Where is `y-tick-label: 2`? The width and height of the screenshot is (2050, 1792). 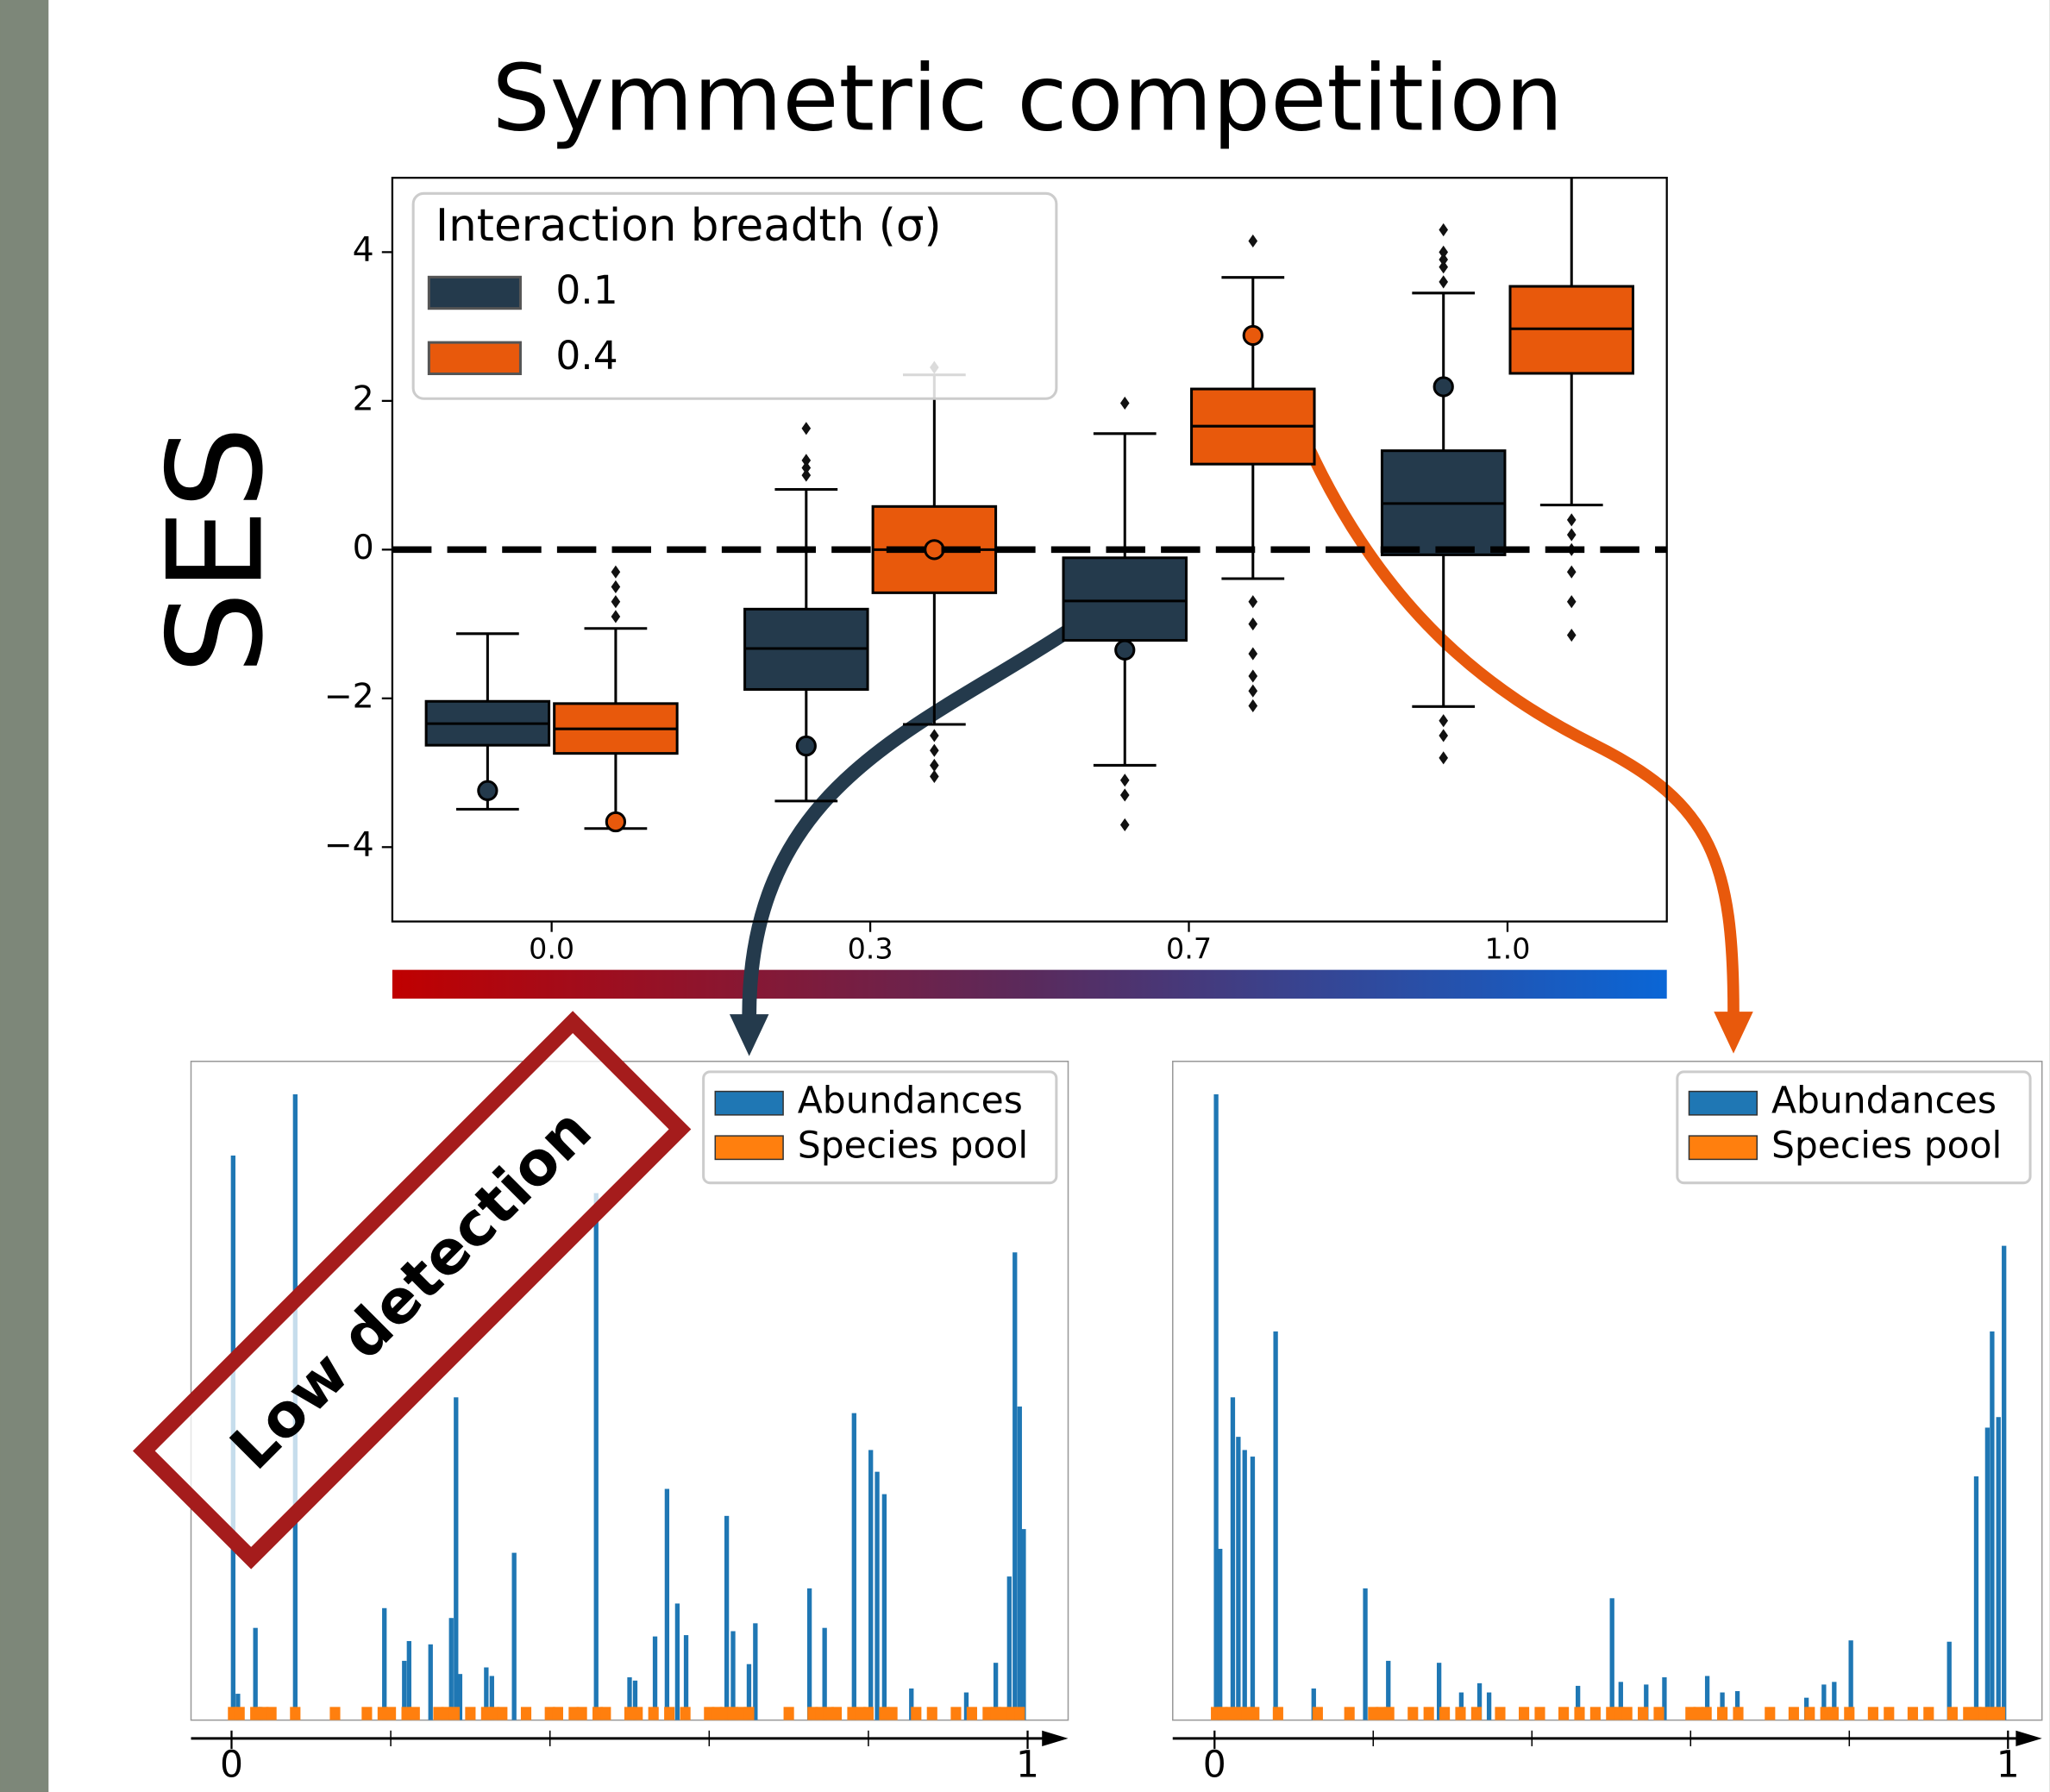 y-tick-label: 2 is located at coordinates (363, 398).